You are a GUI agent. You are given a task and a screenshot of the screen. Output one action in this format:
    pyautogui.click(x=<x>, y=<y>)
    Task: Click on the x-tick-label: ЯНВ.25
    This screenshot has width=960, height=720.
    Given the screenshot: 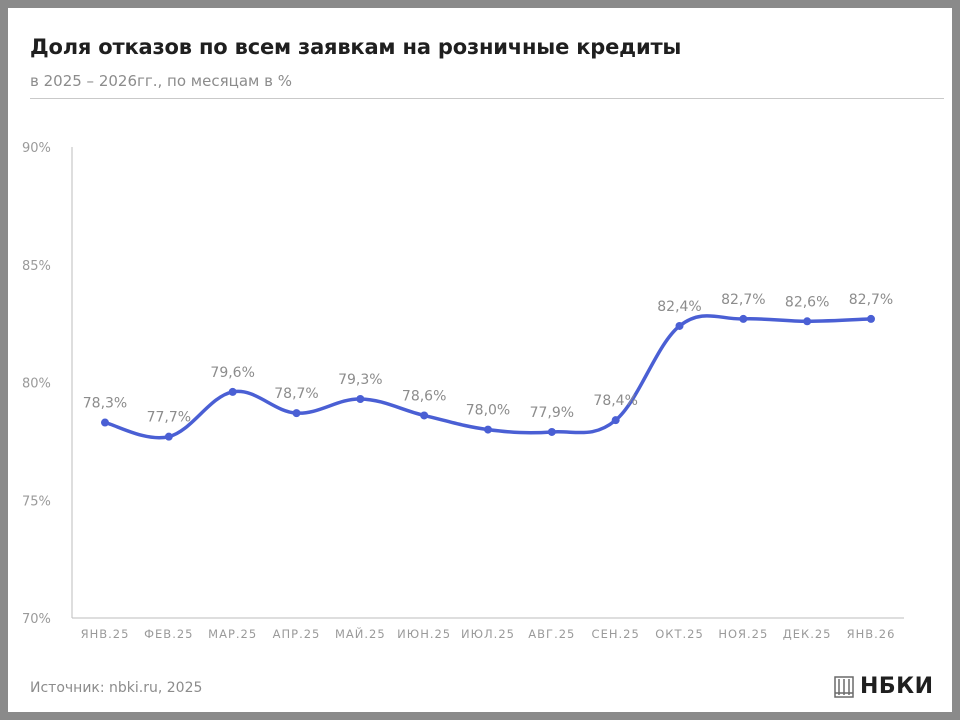 What is the action you would take?
    pyautogui.click(x=105, y=634)
    